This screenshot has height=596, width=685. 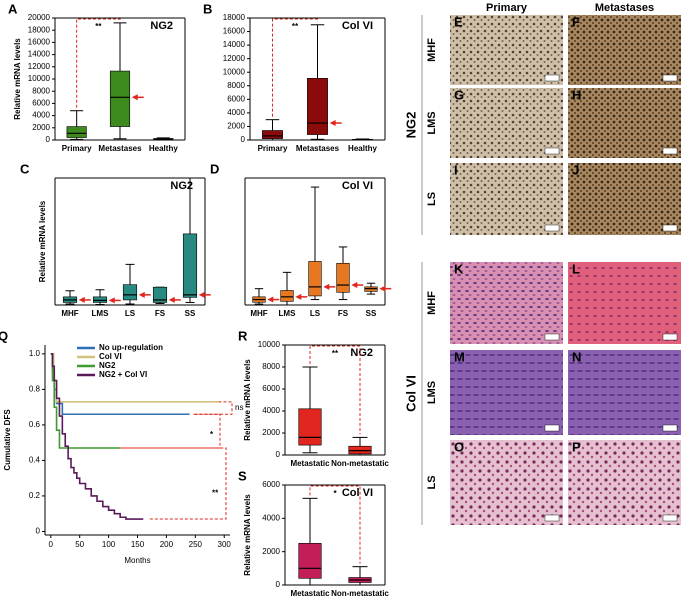 What do you see at coordinates (109, 544) in the screenshot?
I see `x-tick-label: 100` at bounding box center [109, 544].